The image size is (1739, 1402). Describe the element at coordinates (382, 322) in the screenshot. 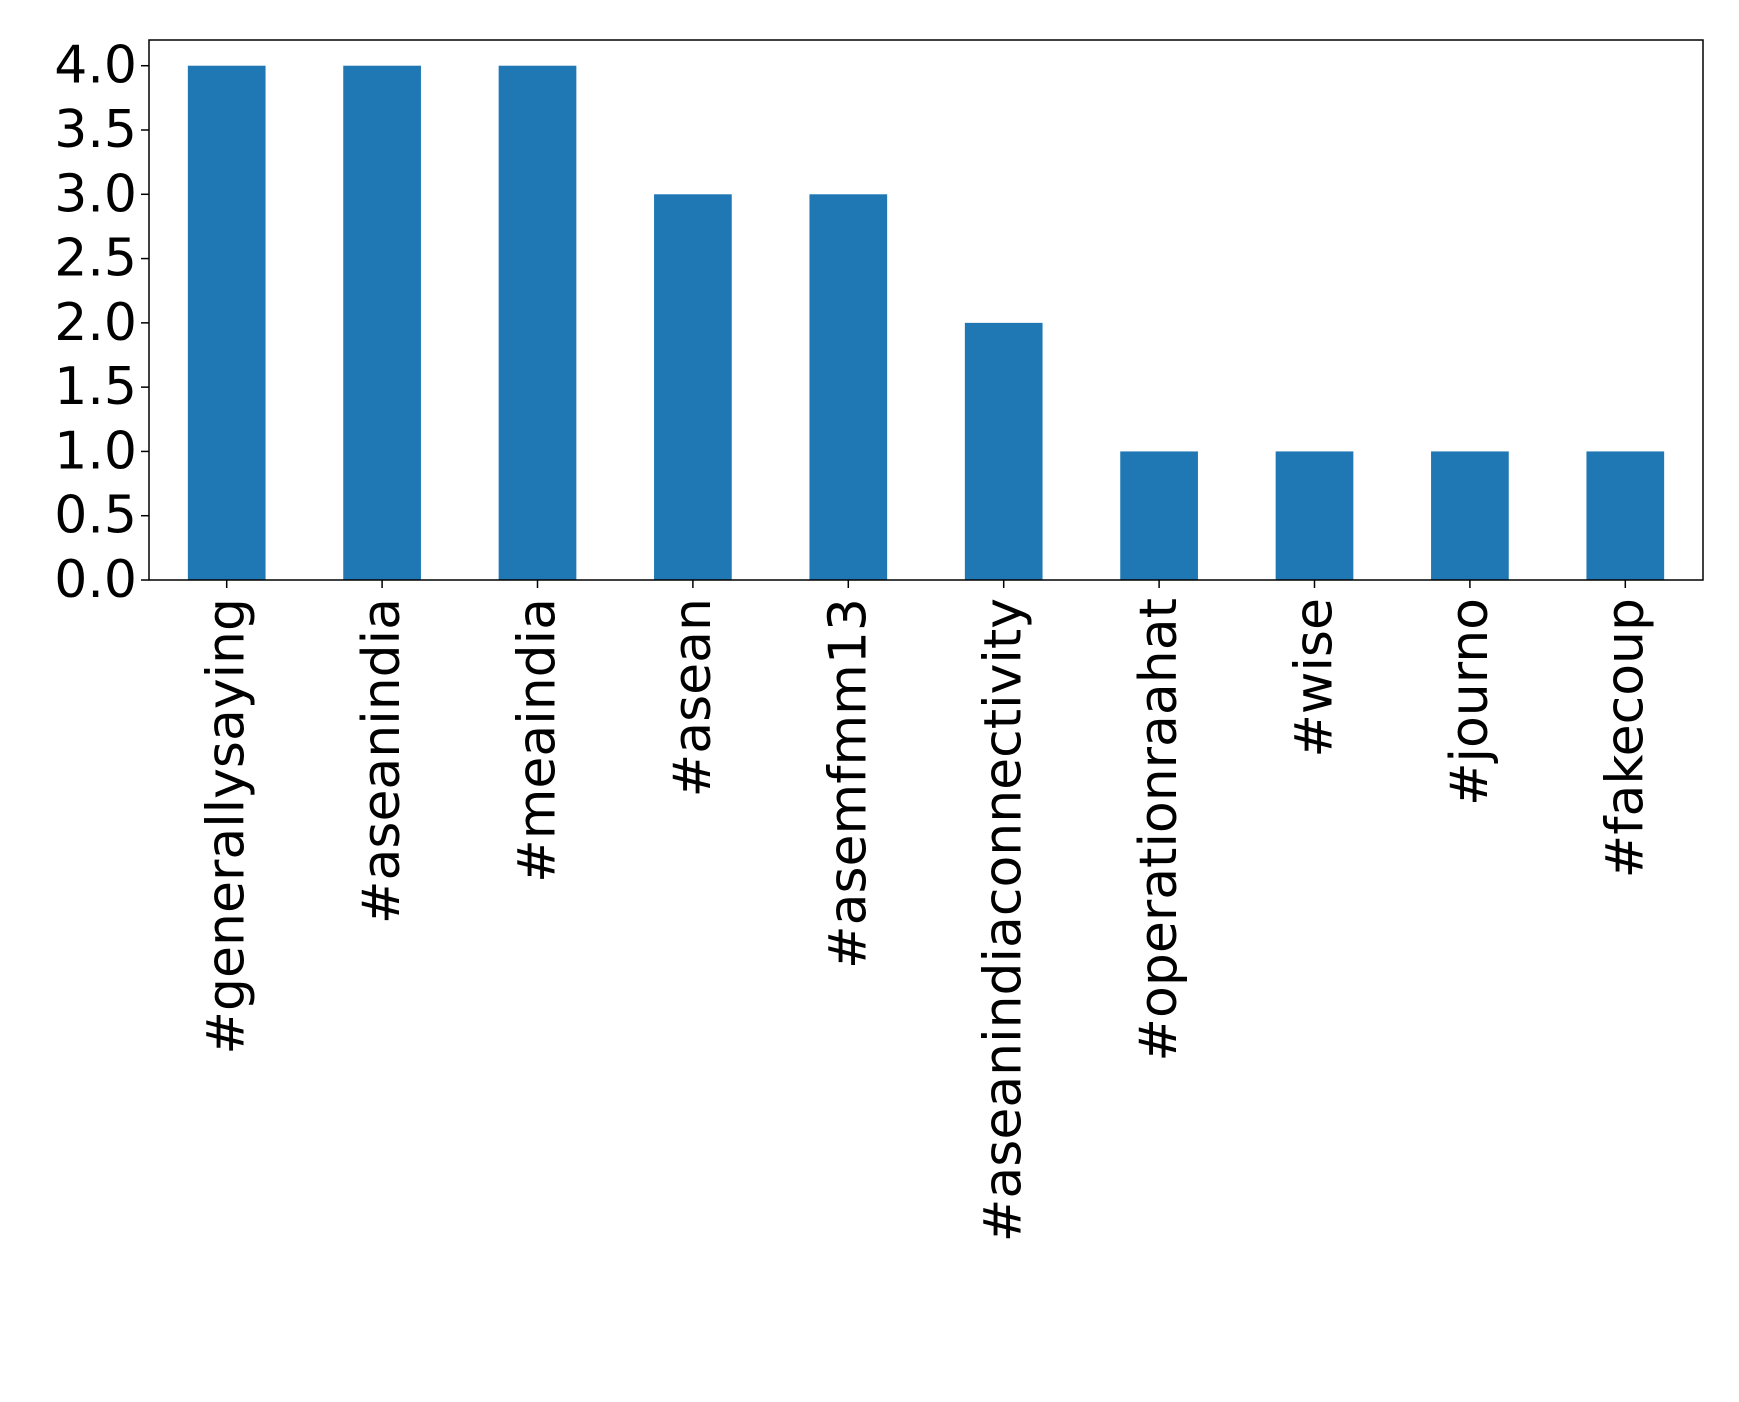

I see `bar-aseanindia` at that location.